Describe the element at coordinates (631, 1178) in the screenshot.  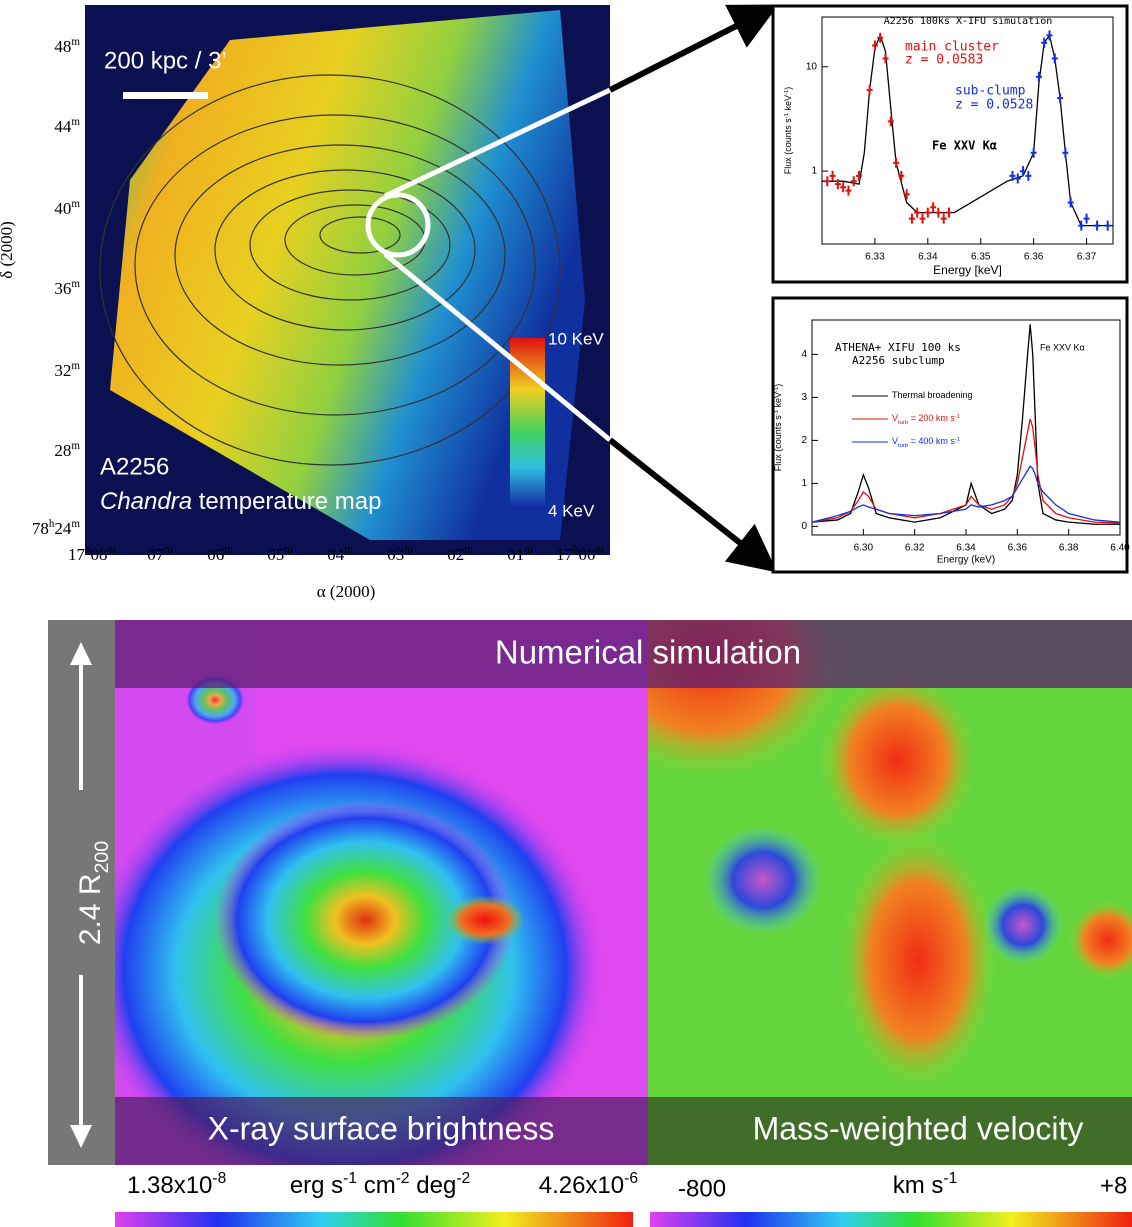
I see `text-part: -6` at that location.